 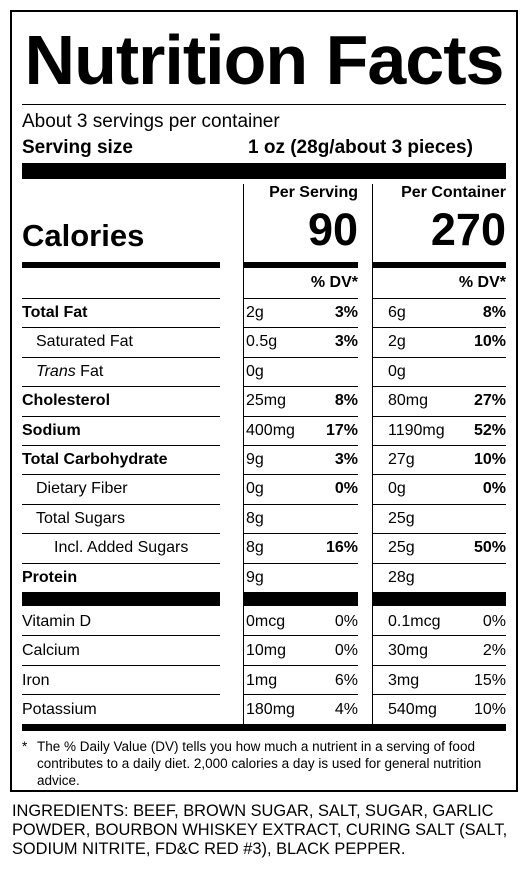 I want to click on nutrient-name: Incl. Added Sugars, so click(x=121, y=548).